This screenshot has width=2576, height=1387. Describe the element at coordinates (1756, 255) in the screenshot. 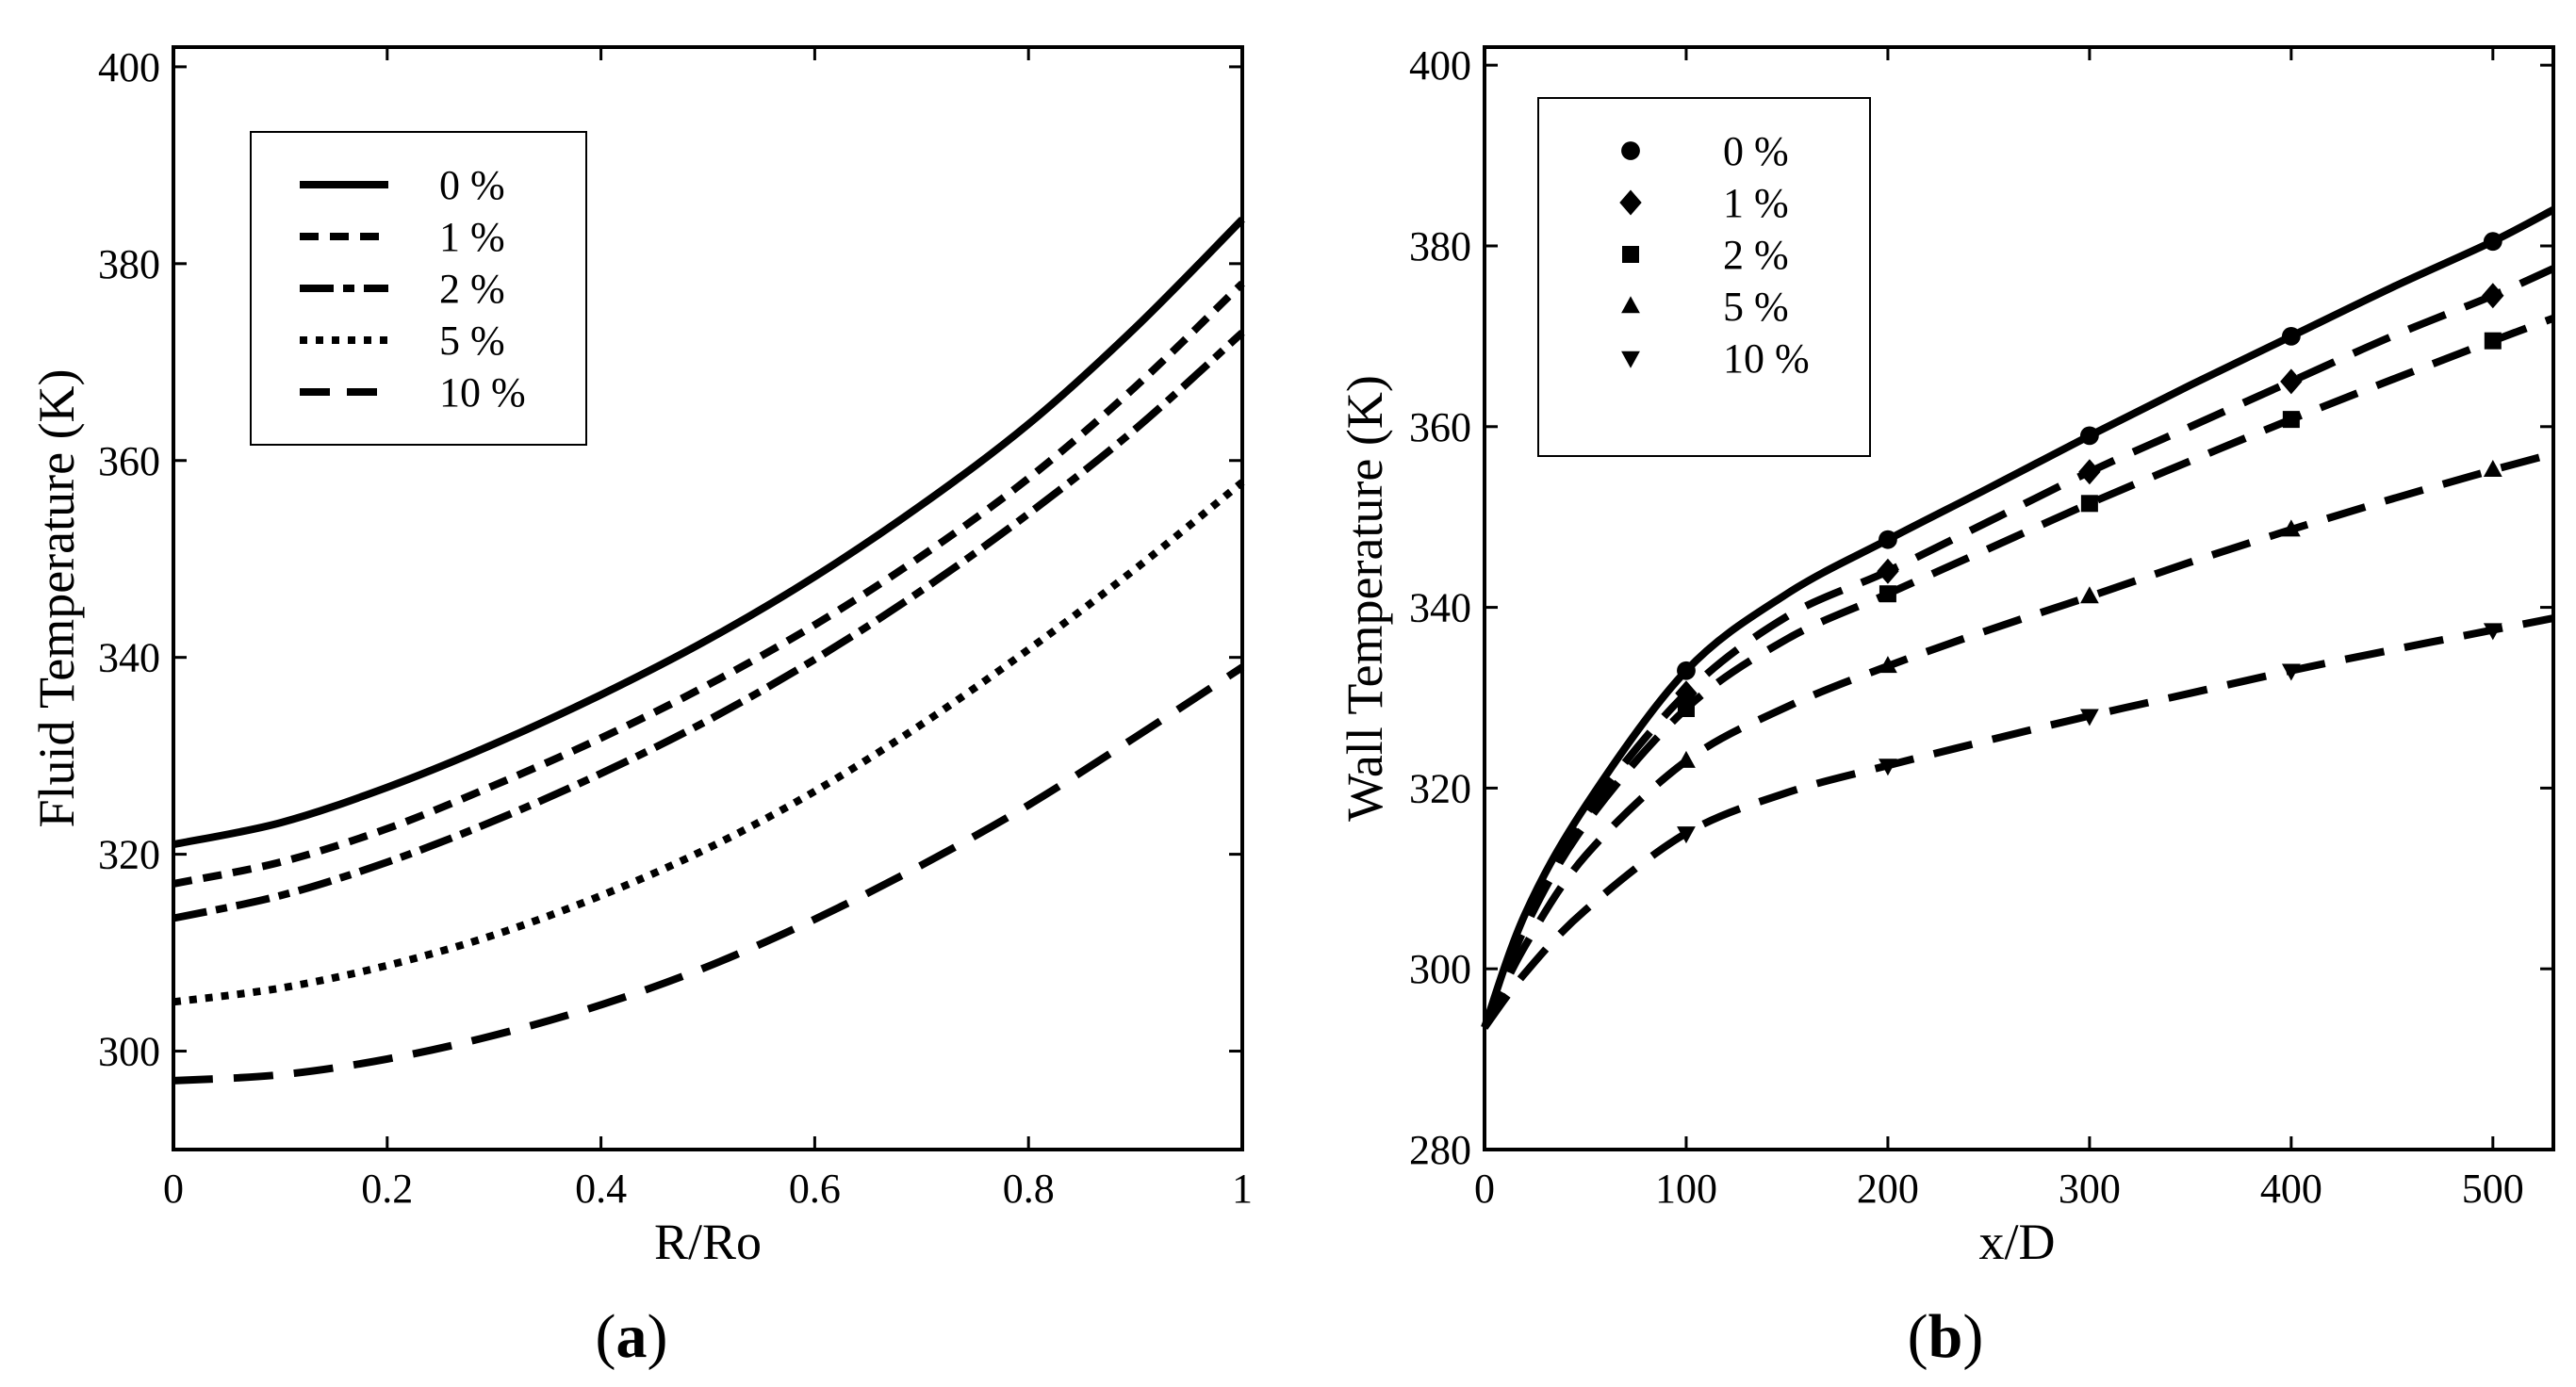

I see `panel-b-legend-label-2: 2 %` at that location.